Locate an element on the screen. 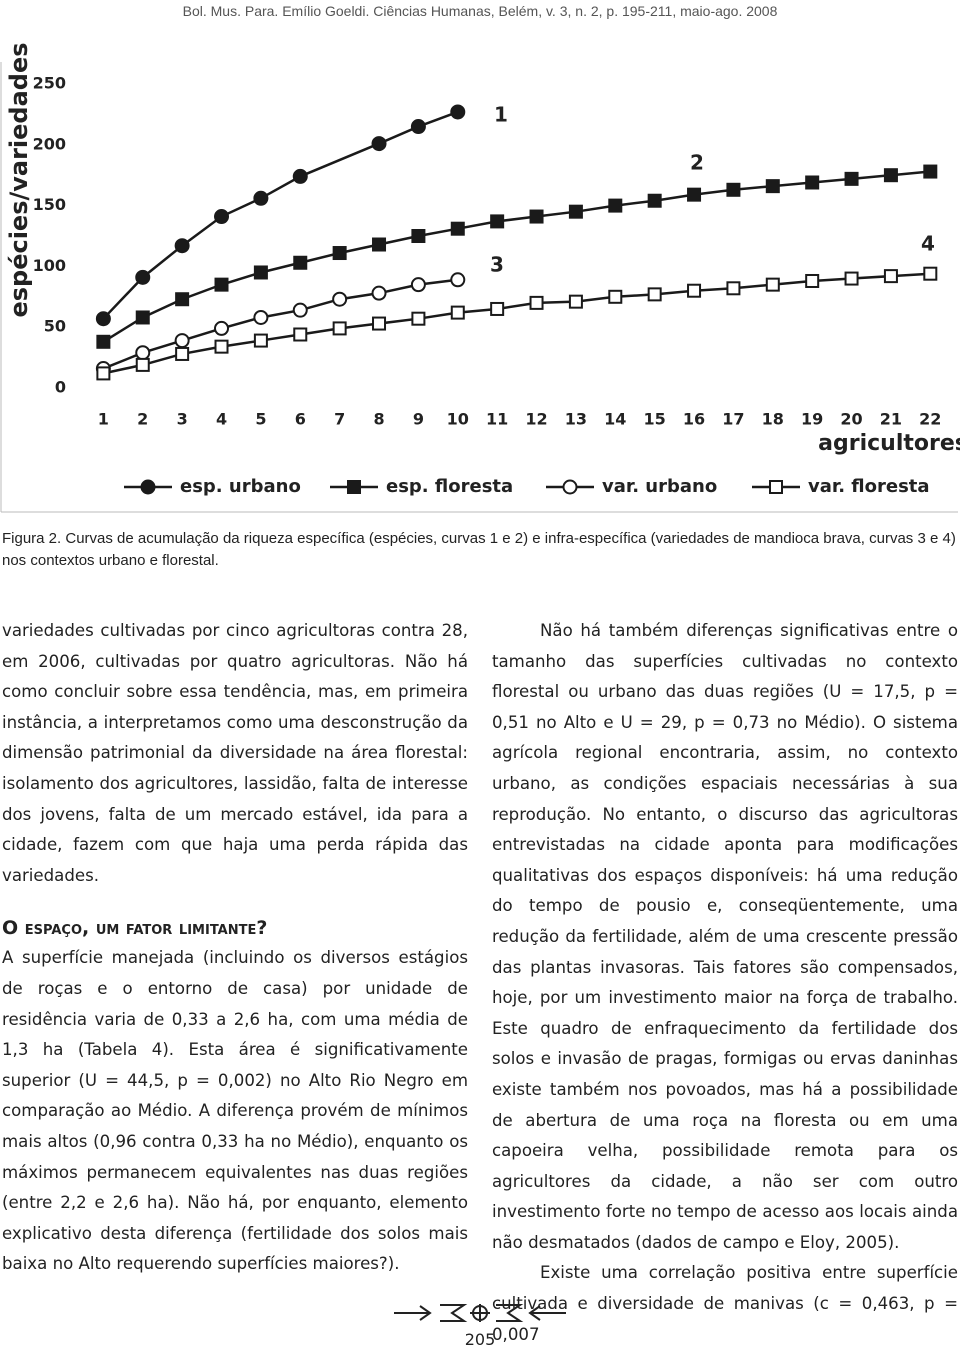  x-tick-label: 11 is located at coordinates (497, 419).